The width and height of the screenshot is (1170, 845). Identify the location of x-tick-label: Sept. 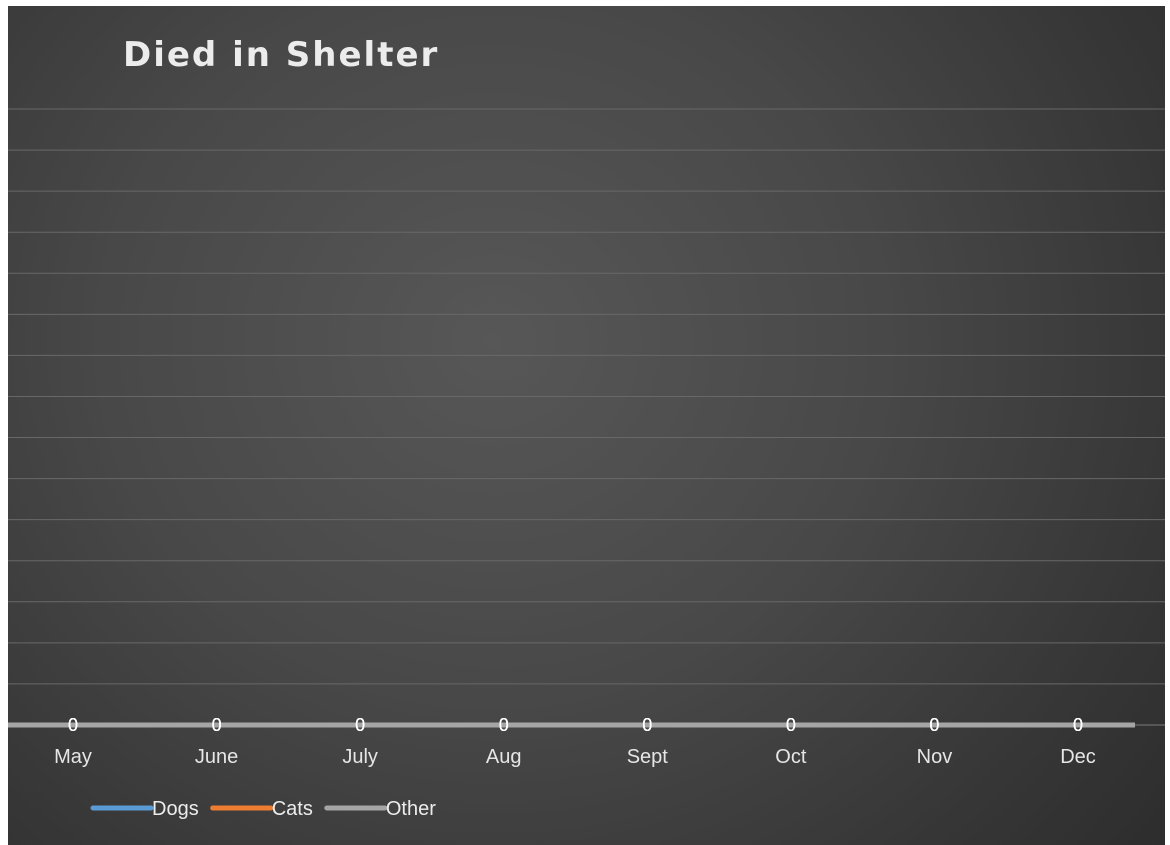
(648, 757).